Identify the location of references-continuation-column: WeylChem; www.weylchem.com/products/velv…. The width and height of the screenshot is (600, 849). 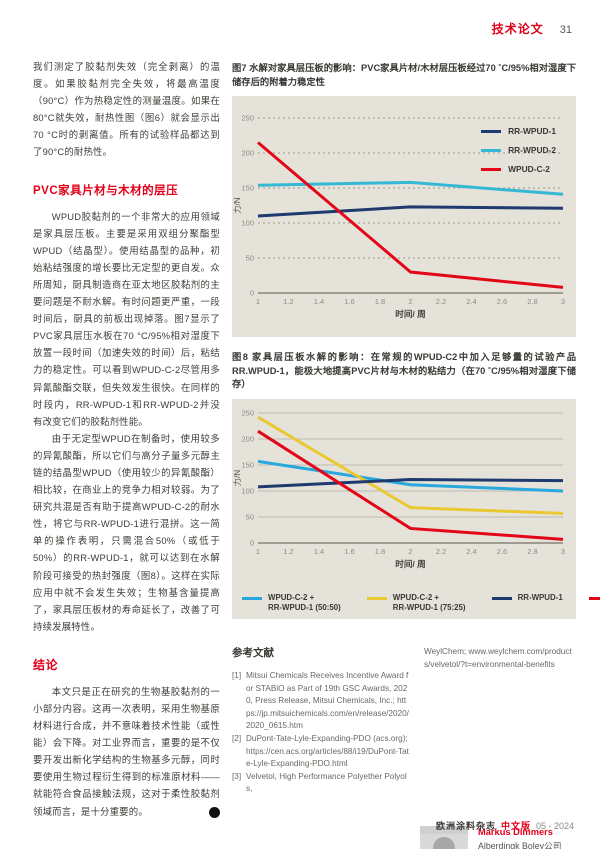
(500, 720).